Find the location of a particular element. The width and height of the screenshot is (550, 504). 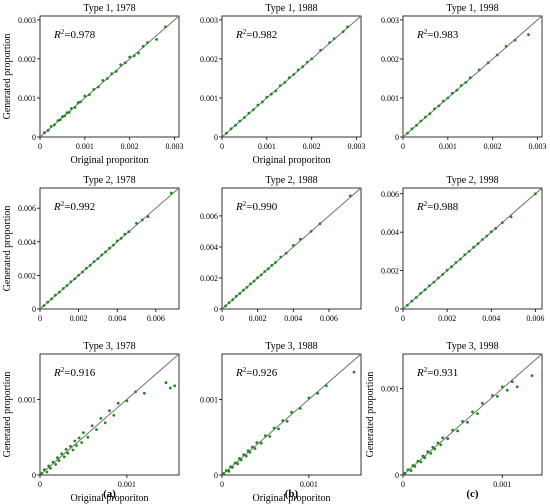

r-squared-annotation: R2=0.926 is located at coordinates (256, 372).